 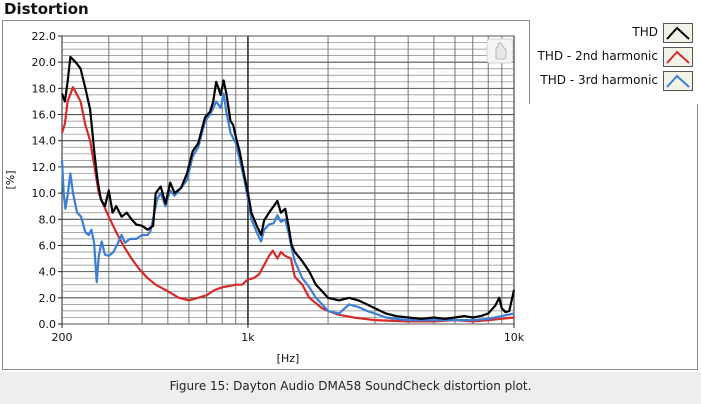 I want to click on y-tick-label: 0.0, so click(x=48, y=324).